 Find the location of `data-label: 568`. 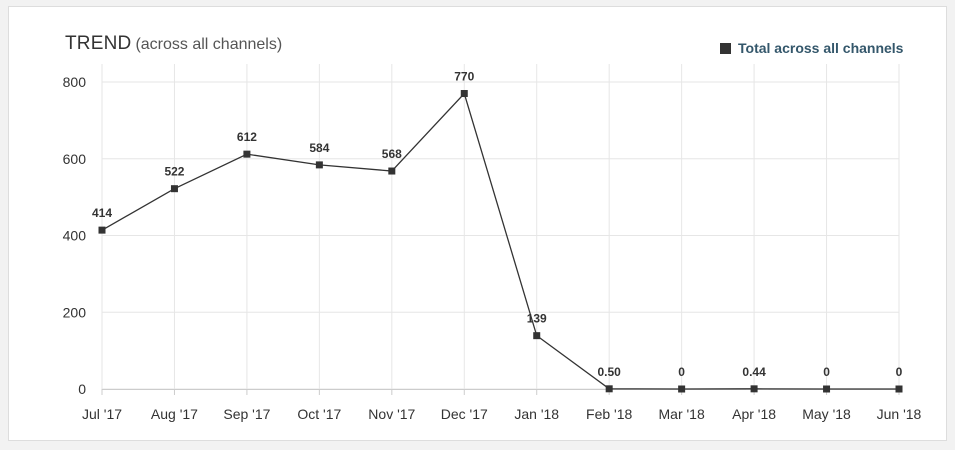

data-label: 568 is located at coordinates (392, 154).